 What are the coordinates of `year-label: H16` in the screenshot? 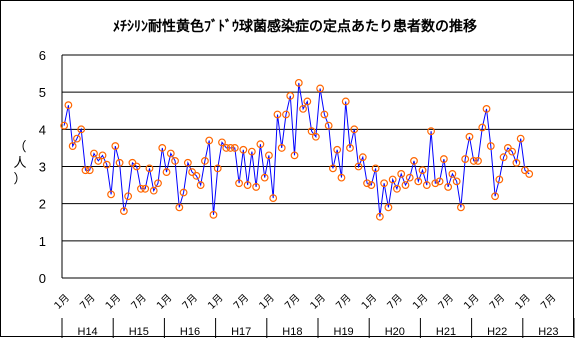 It's located at (190, 332).